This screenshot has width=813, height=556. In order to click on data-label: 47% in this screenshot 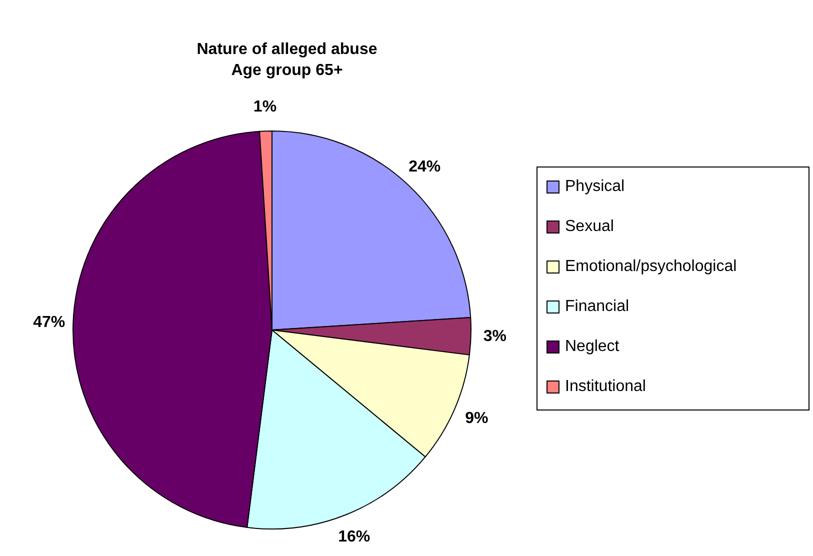, I will do `click(49, 323)`.